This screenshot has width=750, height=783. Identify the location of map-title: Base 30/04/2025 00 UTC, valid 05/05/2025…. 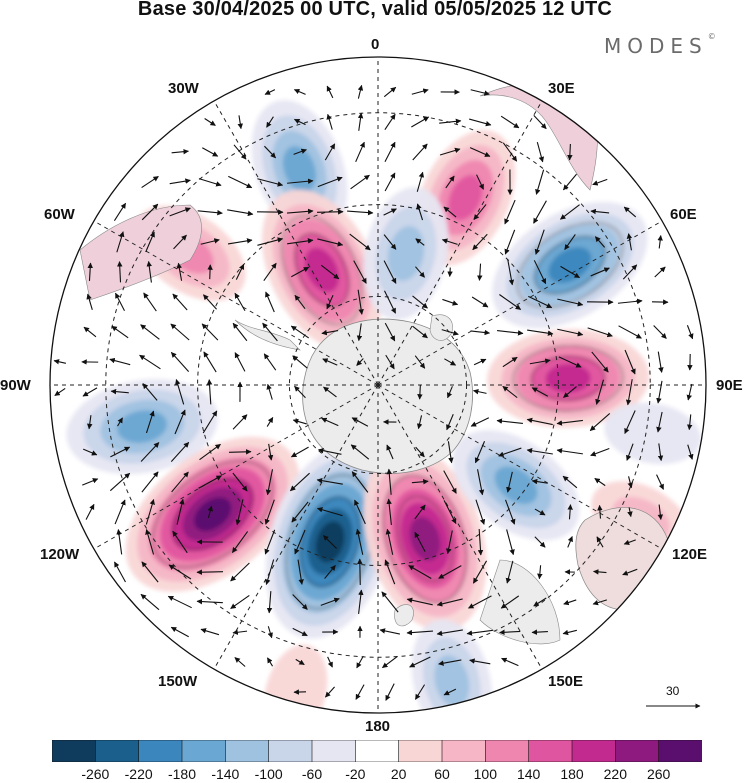
(375, 10).